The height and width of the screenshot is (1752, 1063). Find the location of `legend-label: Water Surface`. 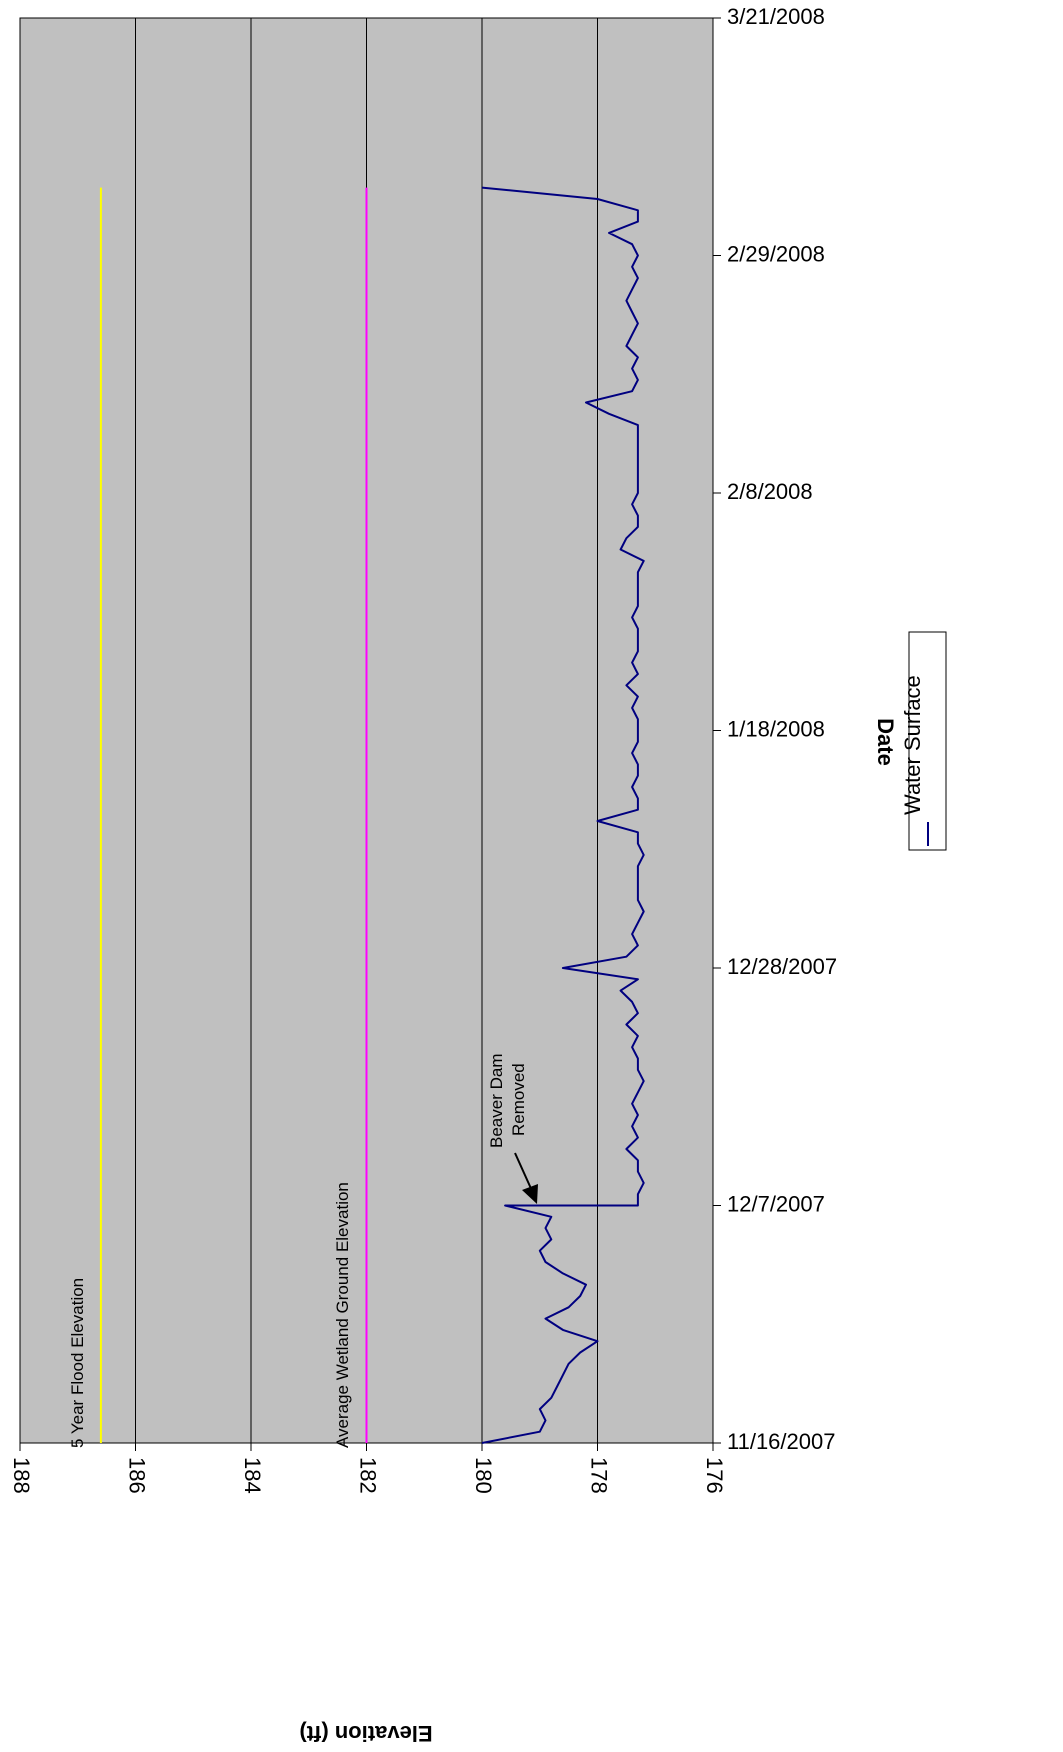

legend-label: Water Surface is located at coordinates (912, 745).